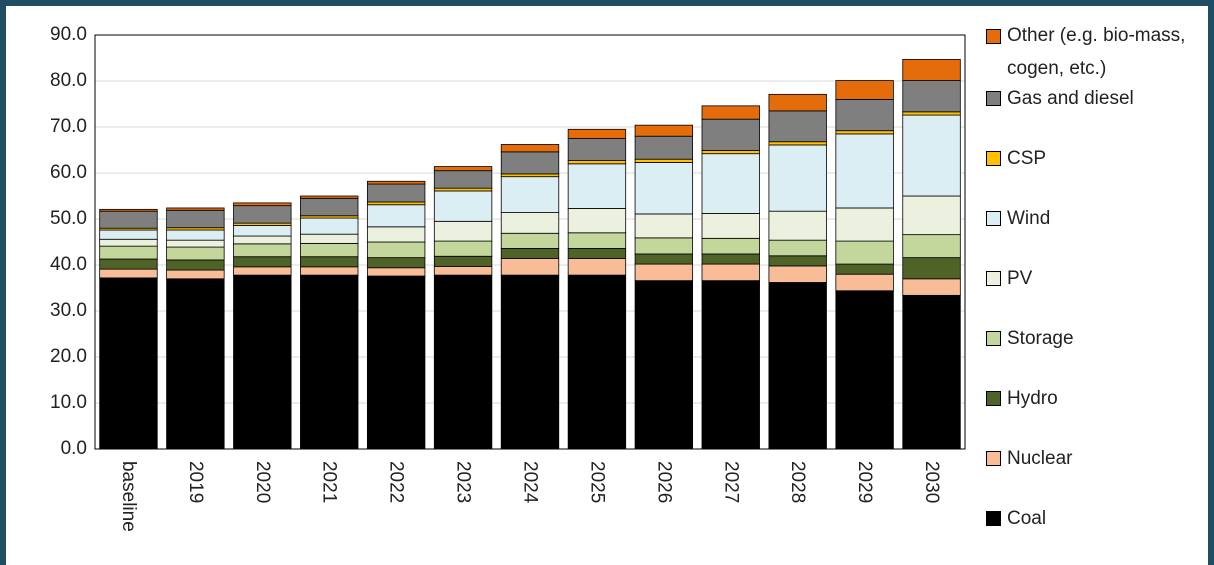  I want to click on legend-label: CSP, so click(1027, 158).